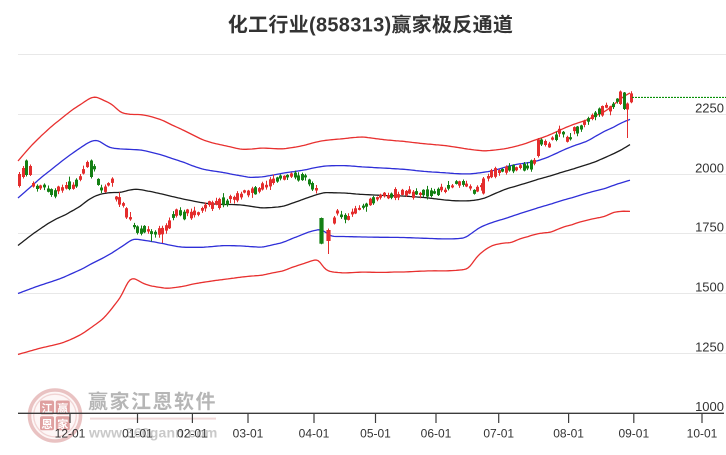 Image resolution: width=726 pixels, height=455 pixels. Describe the element at coordinates (568, 434) in the screenshot. I see `svg-text: 08-01` at that location.